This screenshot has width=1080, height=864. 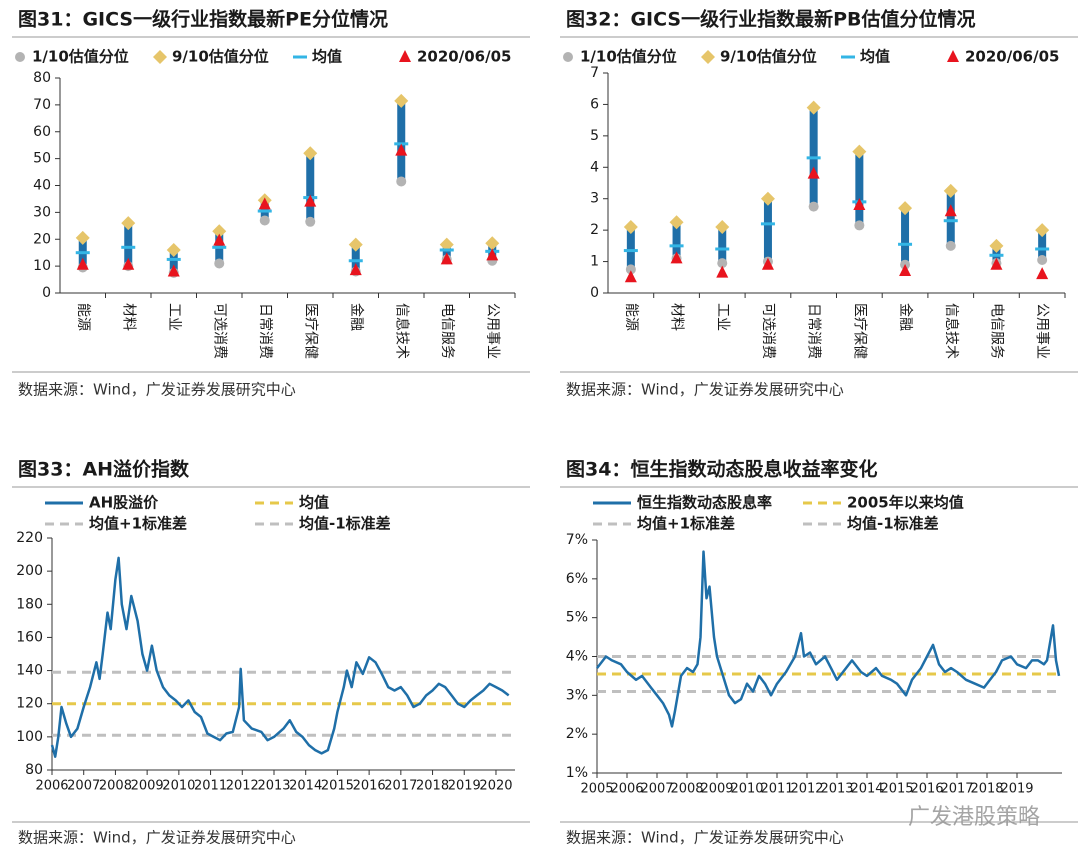 What do you see at coordinates (956, 789) in the screenshot?
I see `x-tick-label: 2017` at bounding box center [956, 789].